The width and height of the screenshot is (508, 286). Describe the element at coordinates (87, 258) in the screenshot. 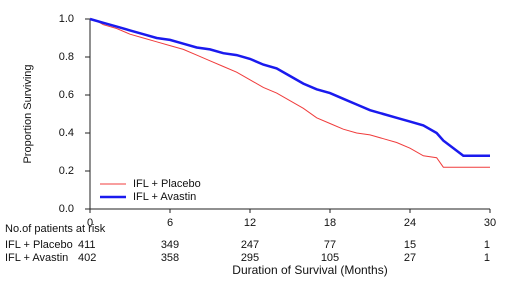

I see `risk-count: 402` at that location.